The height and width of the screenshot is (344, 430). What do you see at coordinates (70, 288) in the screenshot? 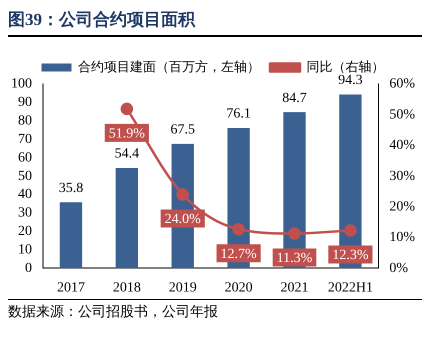
I see `x-tick-label: 2017` at bounding box center [70, 288].